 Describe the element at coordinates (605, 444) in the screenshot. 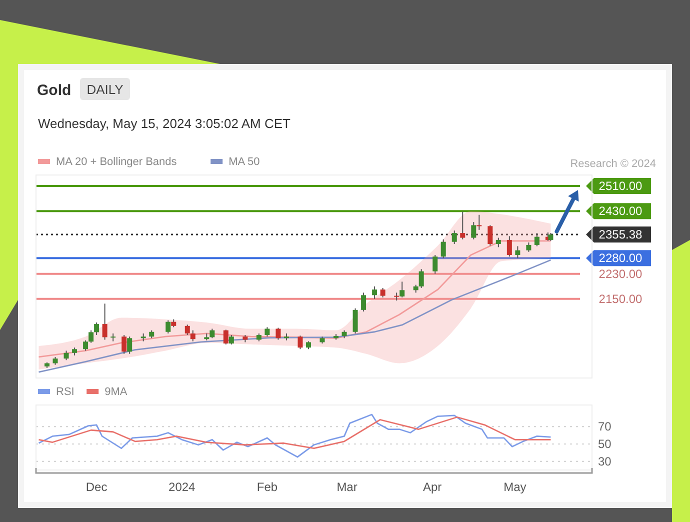

I see `y-tick-label: 50` at that location.